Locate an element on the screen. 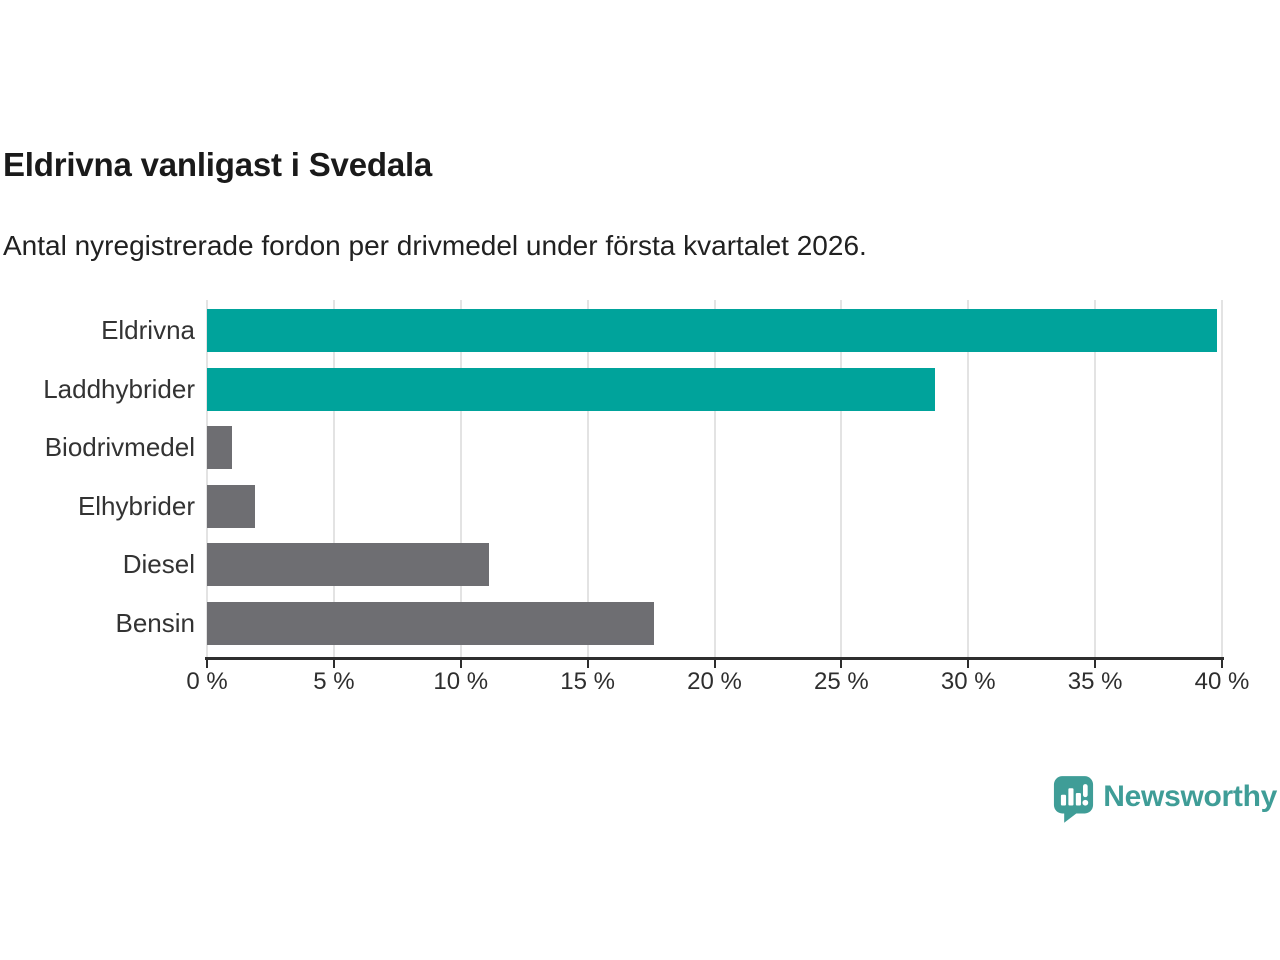 This screenshot has height=960, width=1280. x-tick-label: 20 % is located at coordinates (714, 681).